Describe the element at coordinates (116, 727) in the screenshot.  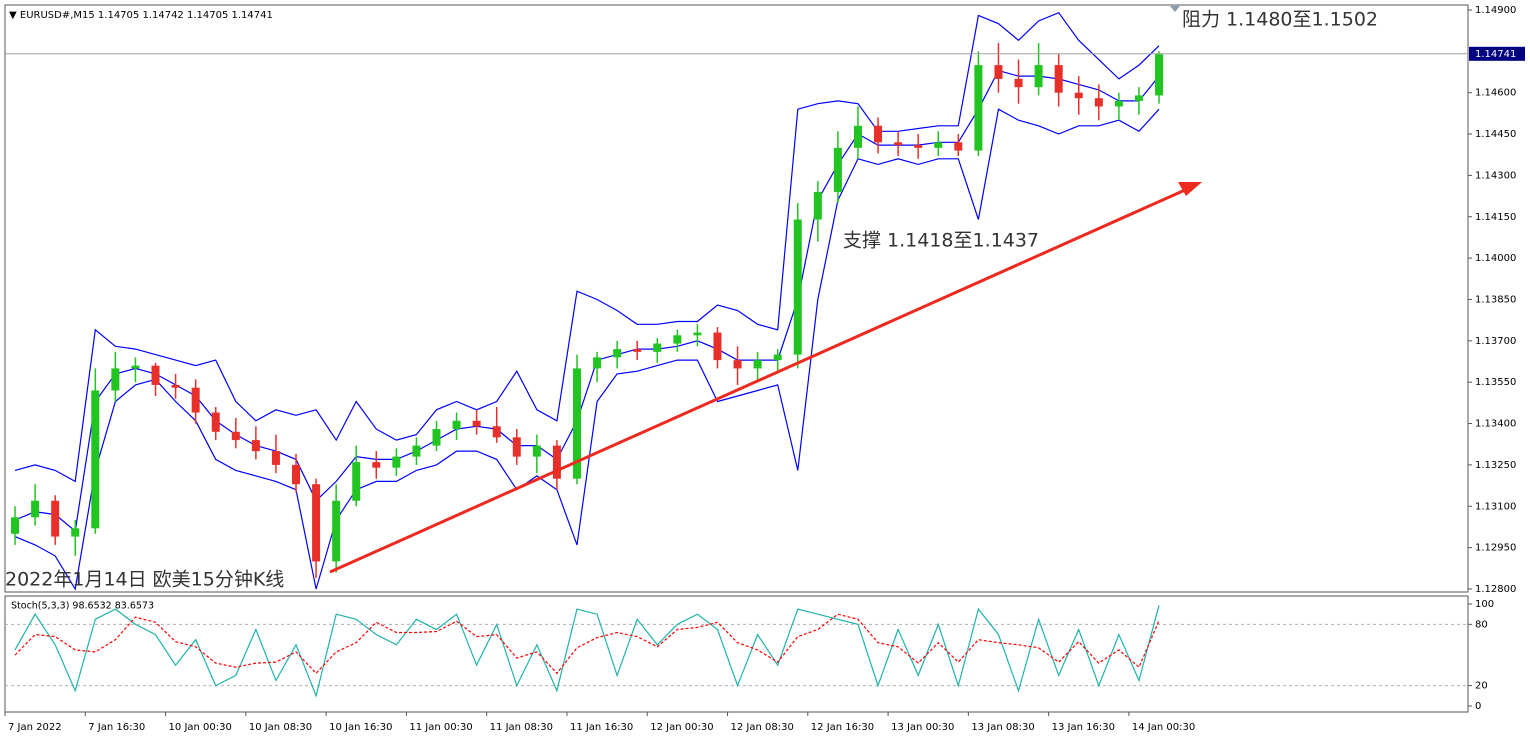
I see `x-tick-label: 7 Jan 16:30` at that location.